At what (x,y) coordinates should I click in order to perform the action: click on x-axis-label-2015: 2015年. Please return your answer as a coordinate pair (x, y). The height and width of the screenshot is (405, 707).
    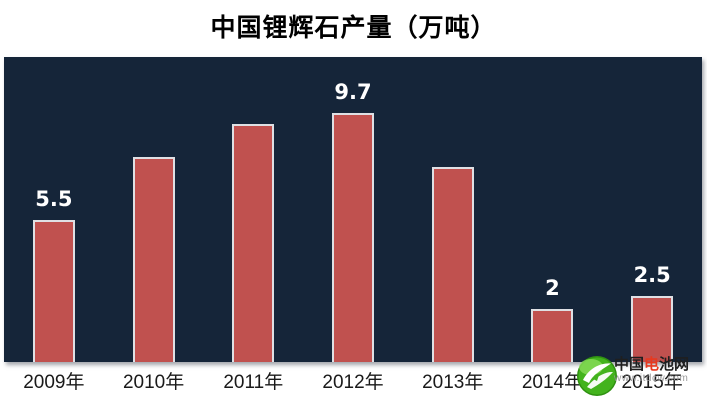
    Looking at the image, I should click on (652, 382).